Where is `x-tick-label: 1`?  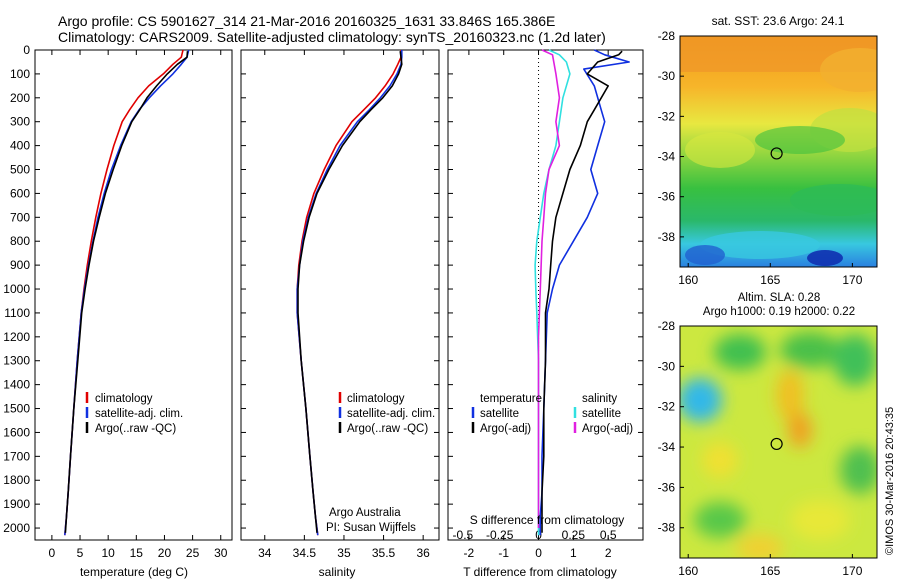
x-tick-label: 1 is located at coordinates (573, 553).